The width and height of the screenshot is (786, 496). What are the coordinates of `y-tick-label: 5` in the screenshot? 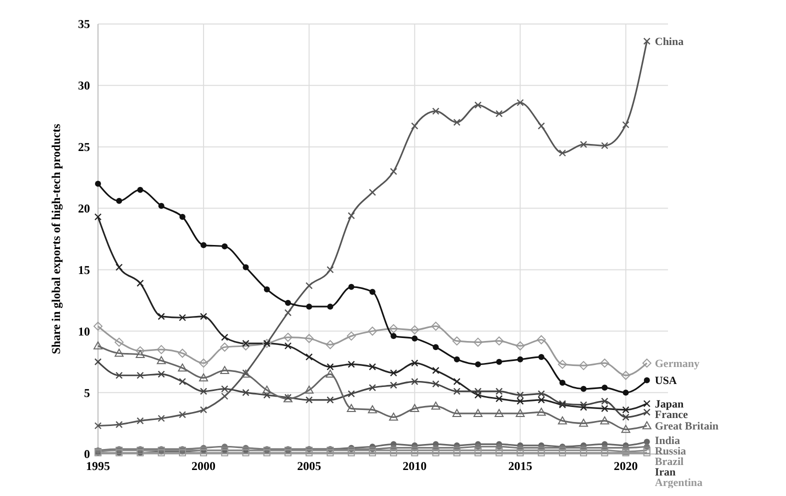 It's located at (87, 393).